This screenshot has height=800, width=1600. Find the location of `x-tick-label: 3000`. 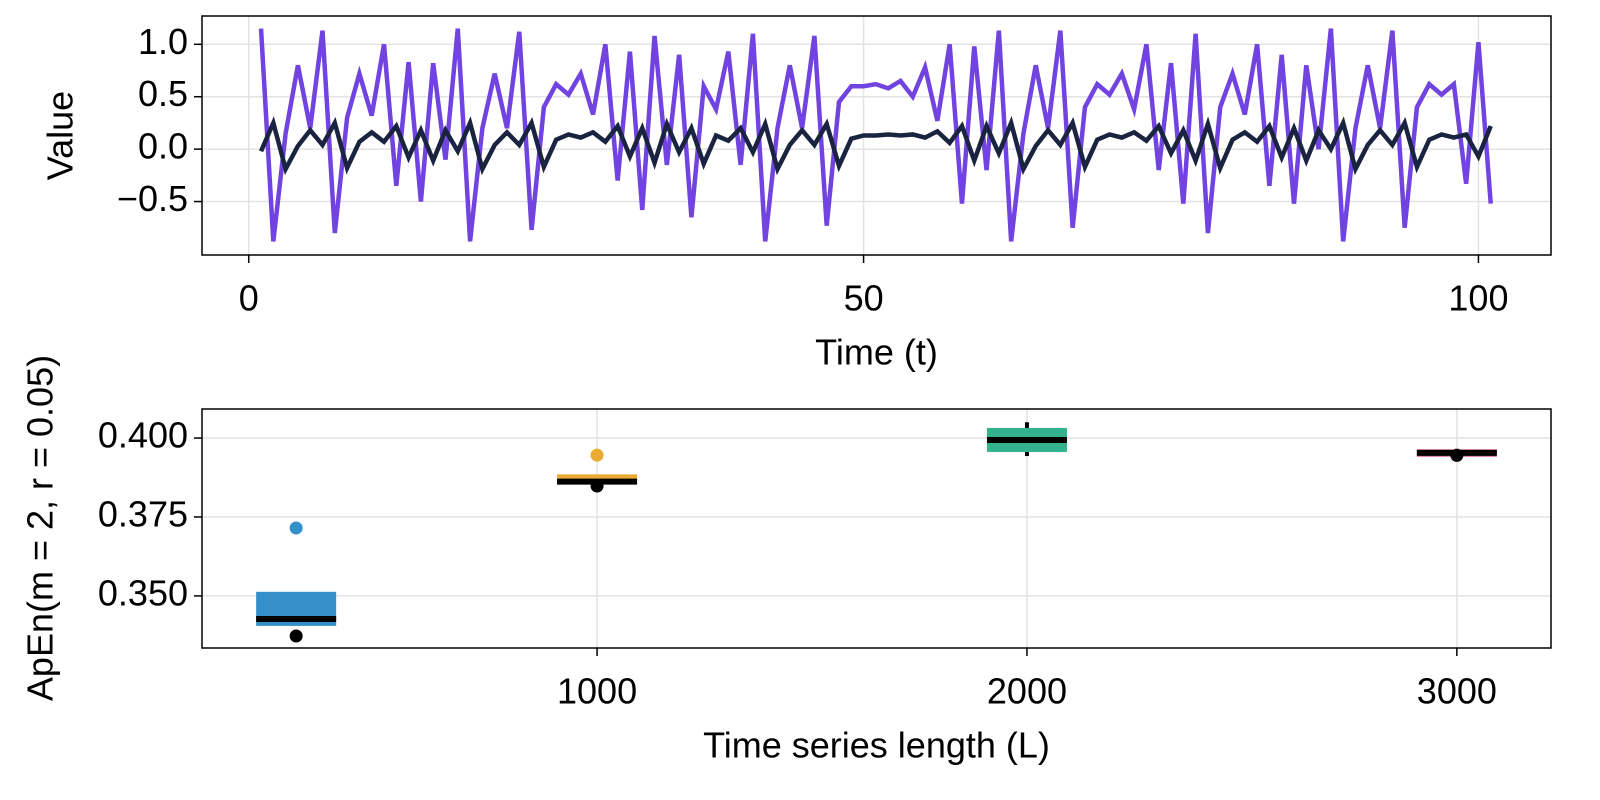

x-tick-label: 3000 is located at coordinates (1457, 691).